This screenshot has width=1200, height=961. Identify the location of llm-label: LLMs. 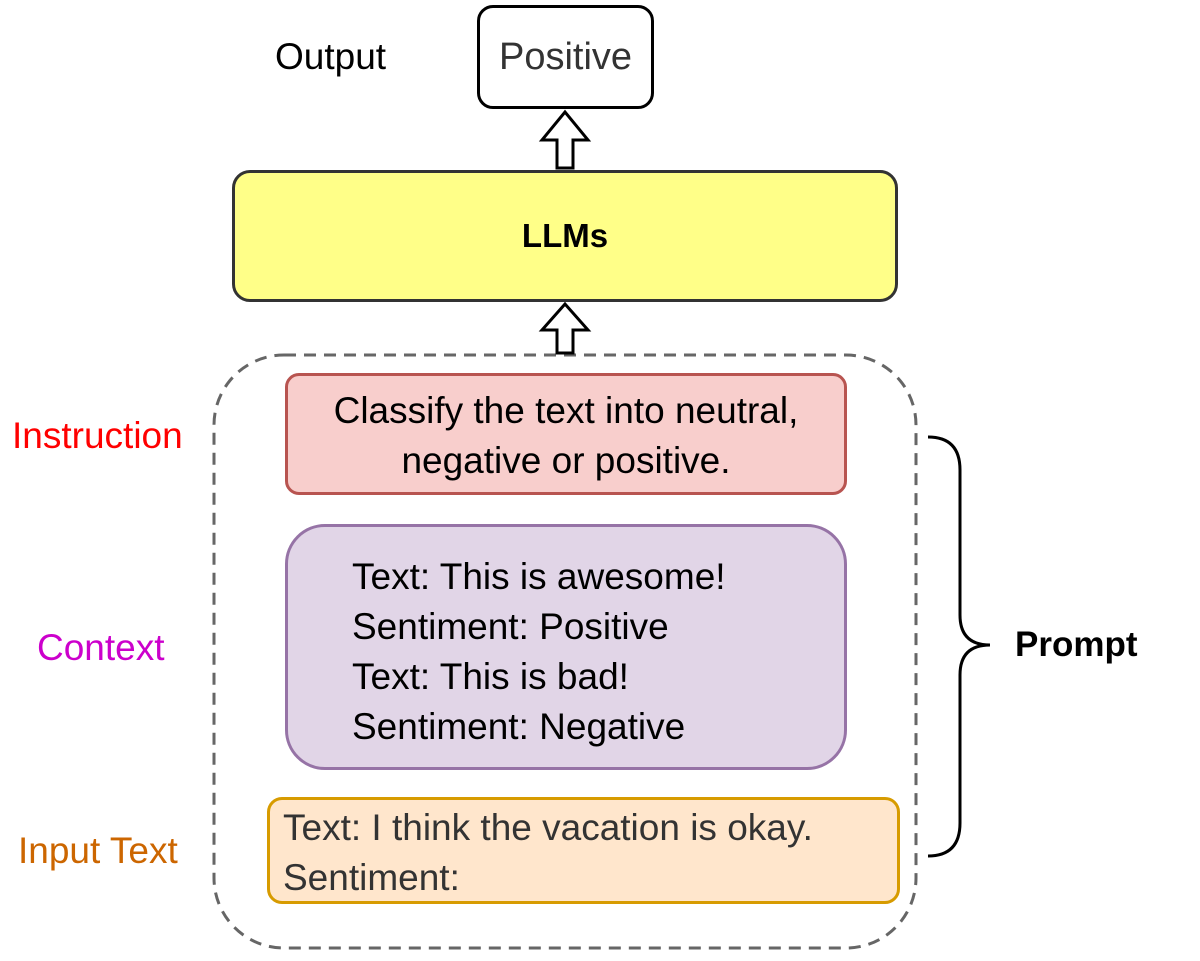
(565, 235).